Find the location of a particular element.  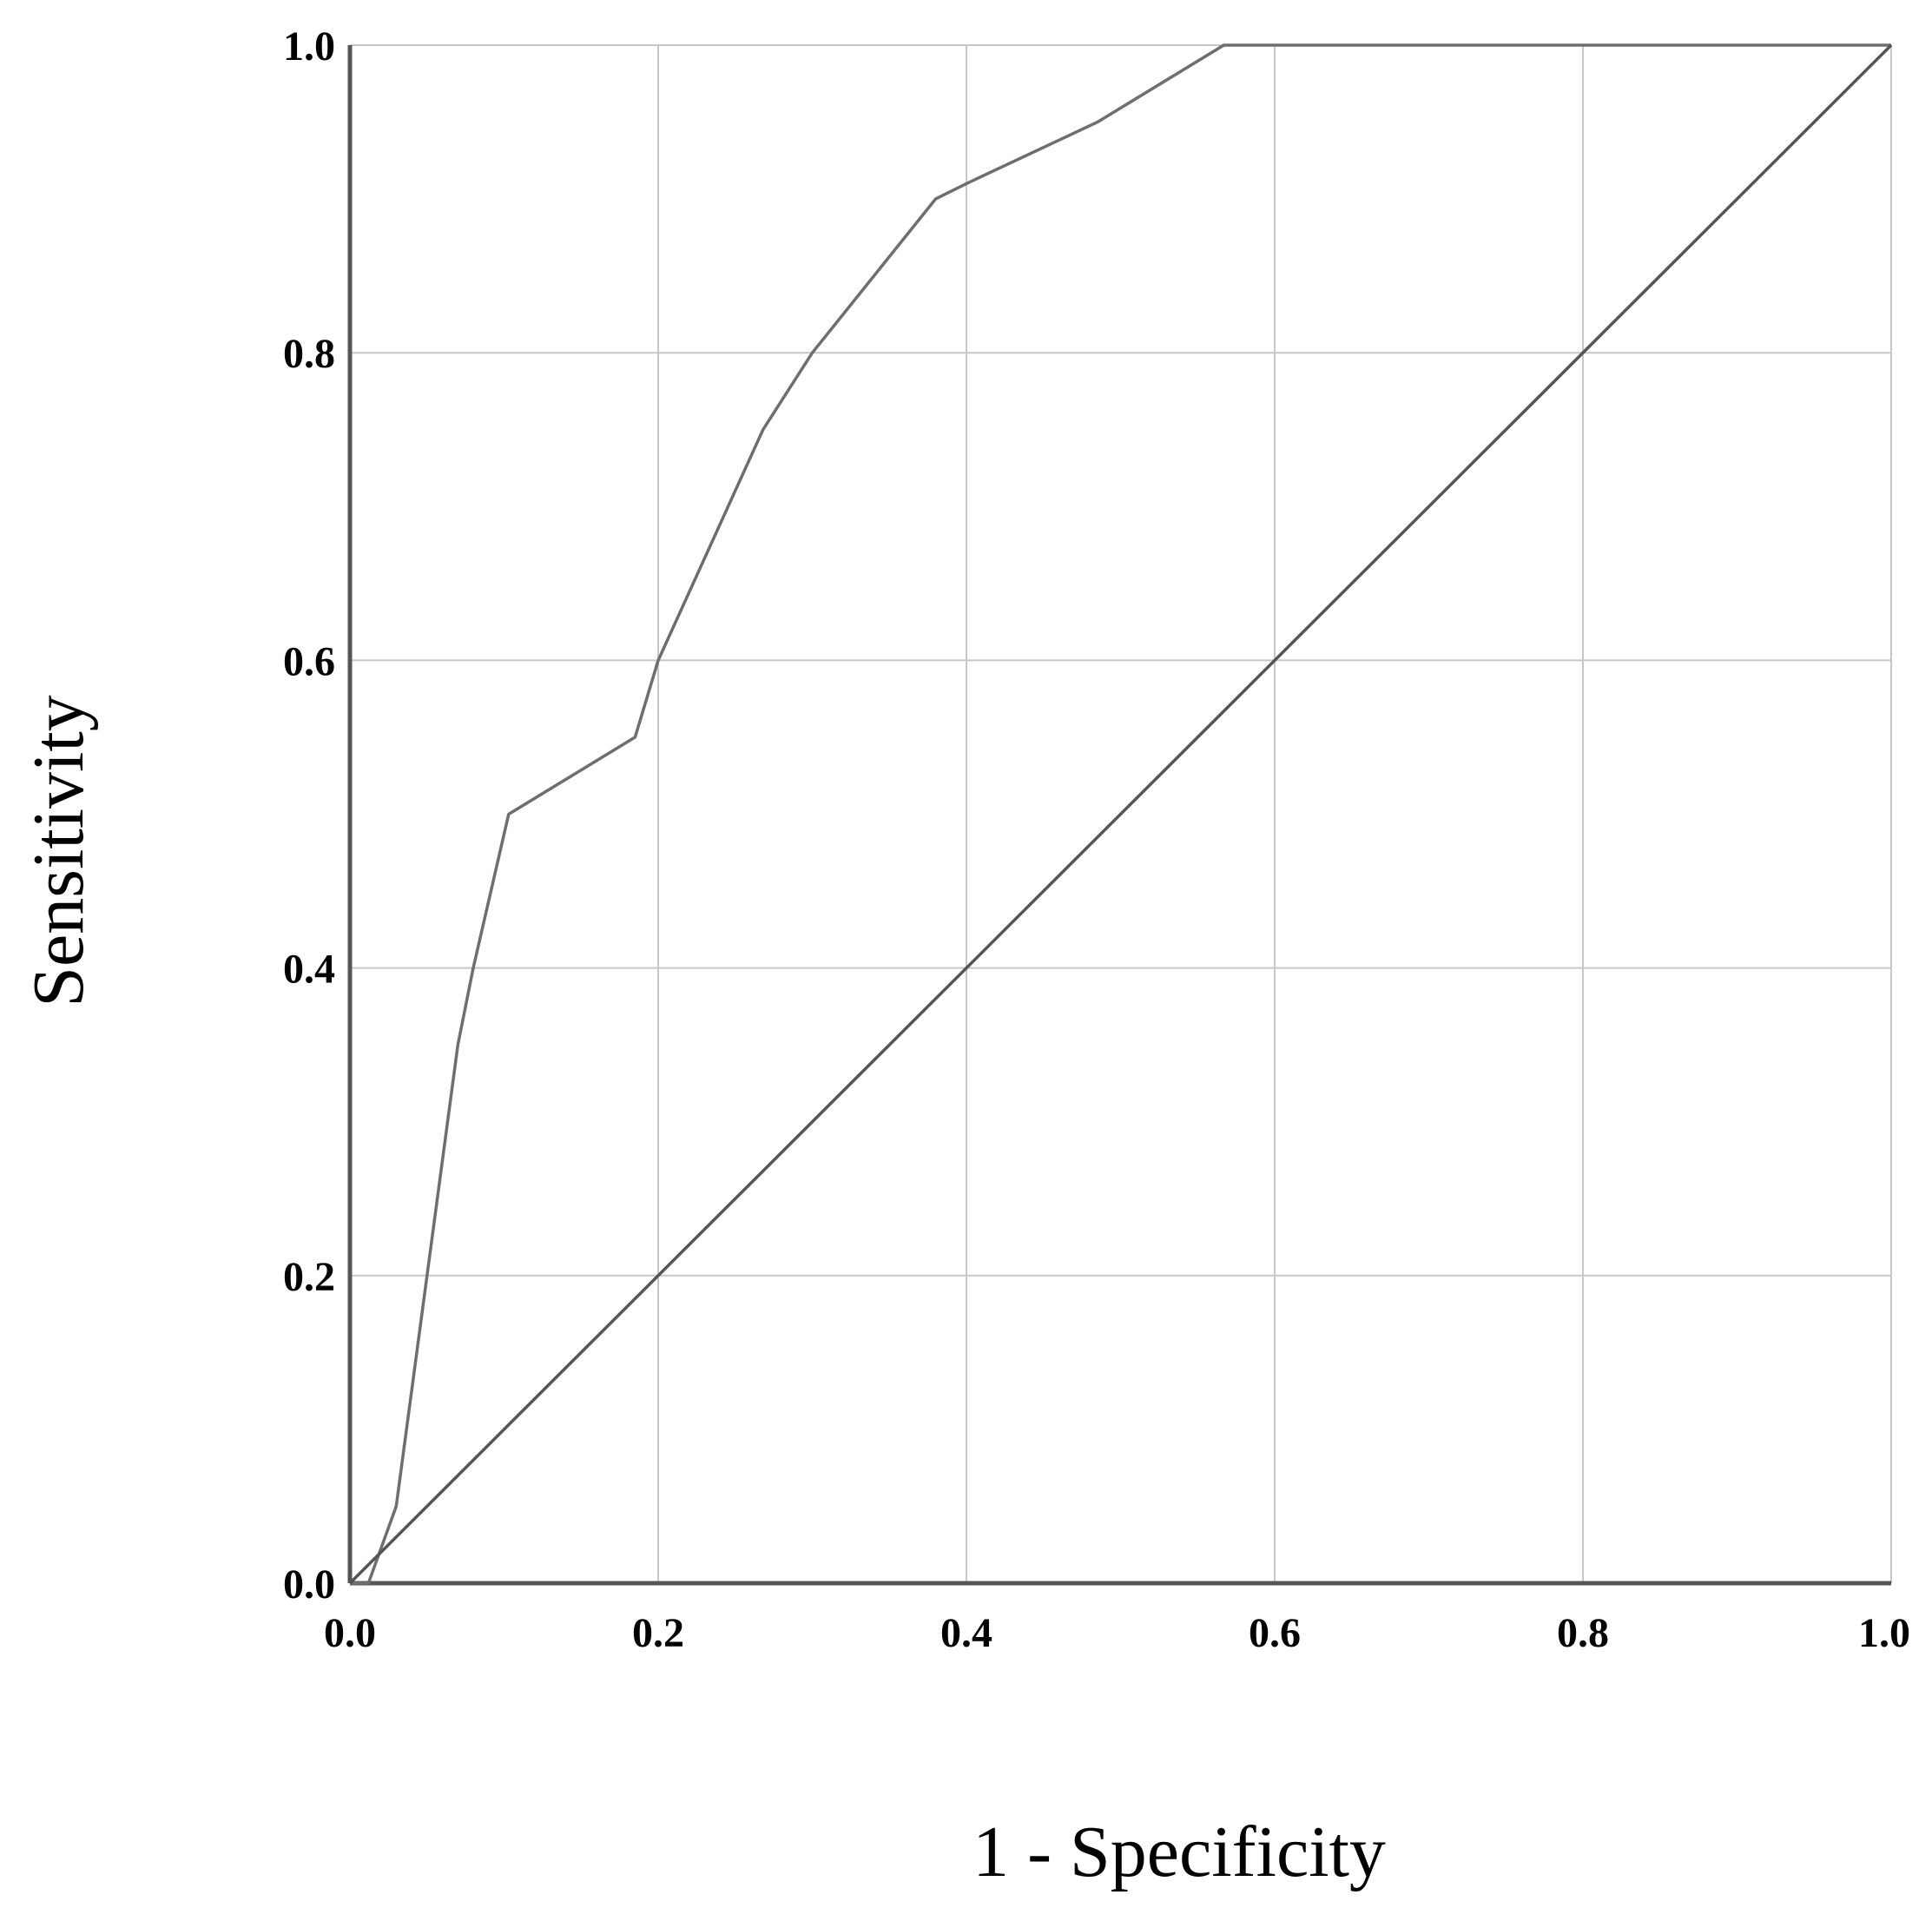

y-tick-label: 0.4 is located at coordinates (309, 970).